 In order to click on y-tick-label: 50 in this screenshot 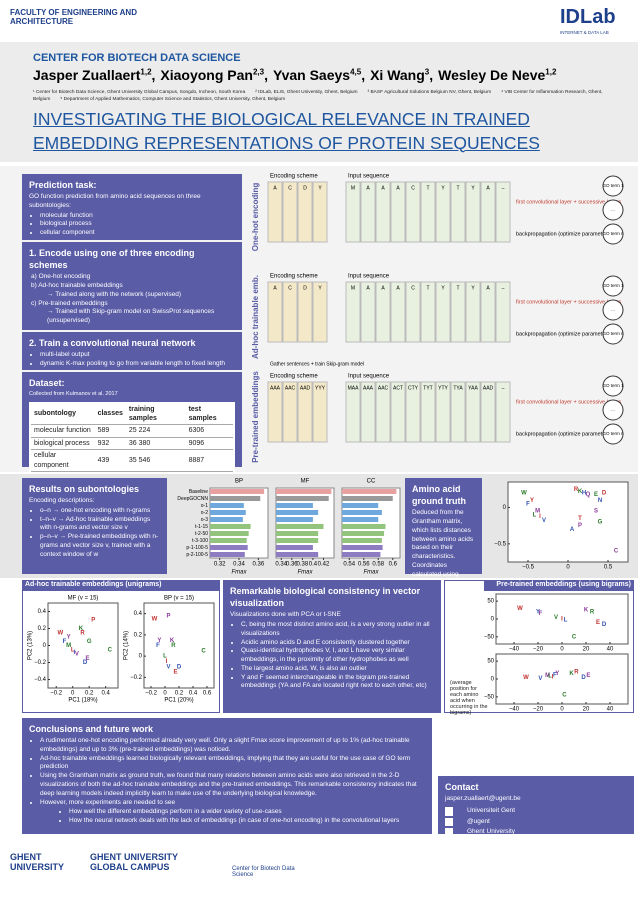, I will do `click(490, 602)`.